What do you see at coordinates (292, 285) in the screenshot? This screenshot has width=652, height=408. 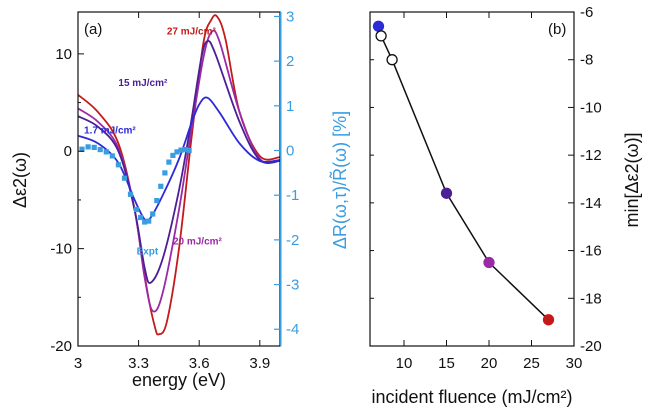 I see `panel-a-right-y-tick-label: -3` at bounding box center [292, 285].